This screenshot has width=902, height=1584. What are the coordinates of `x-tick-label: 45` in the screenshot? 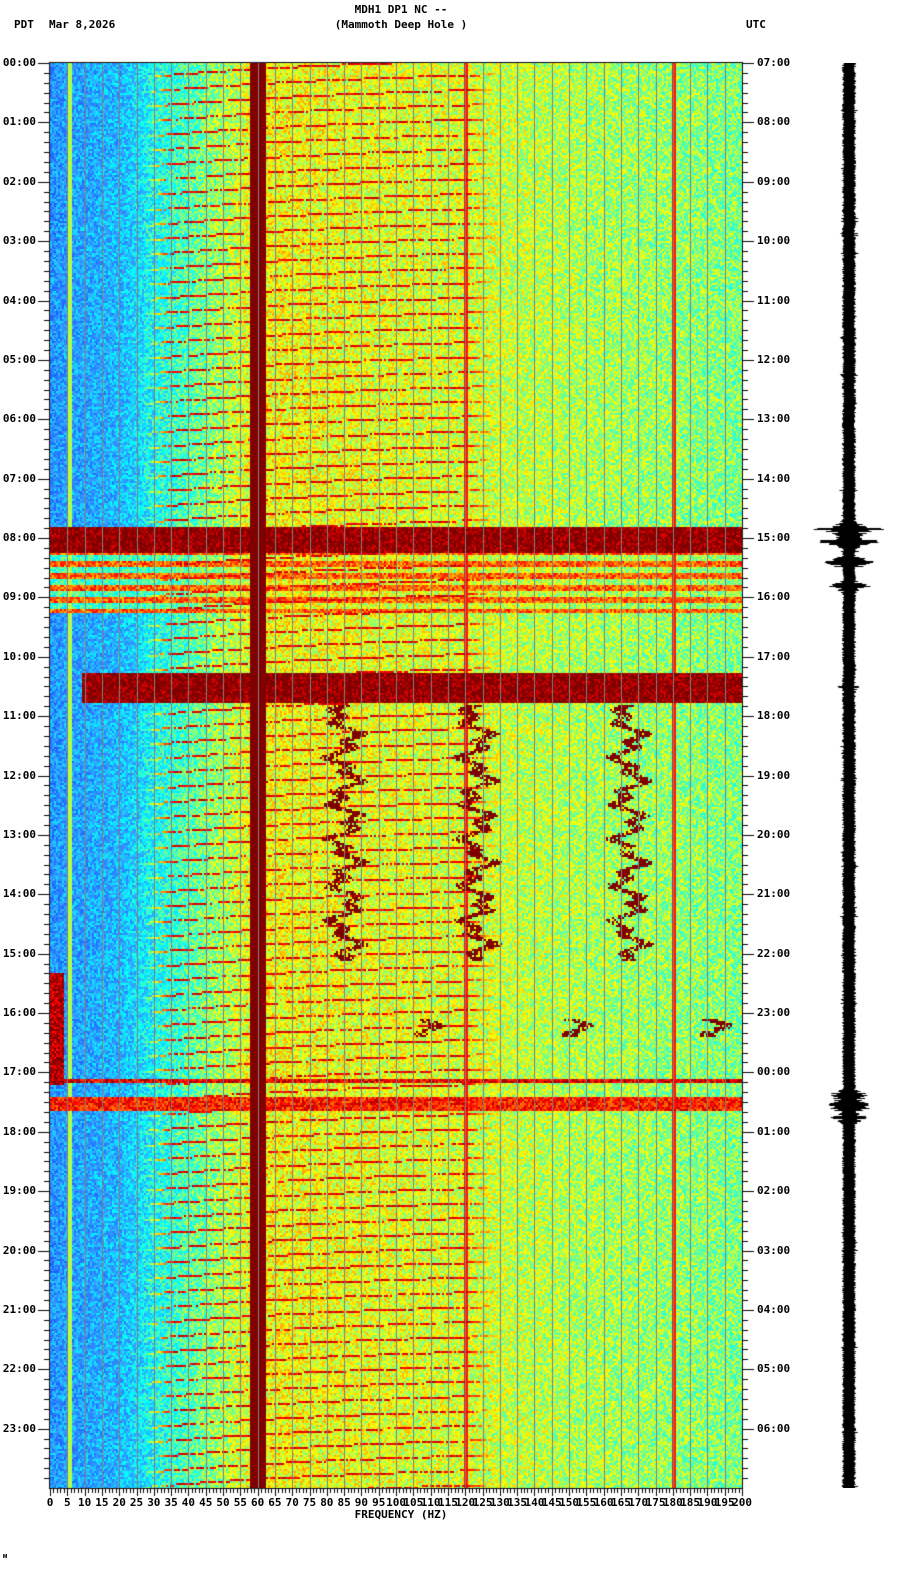 It's located at (206, 1502).